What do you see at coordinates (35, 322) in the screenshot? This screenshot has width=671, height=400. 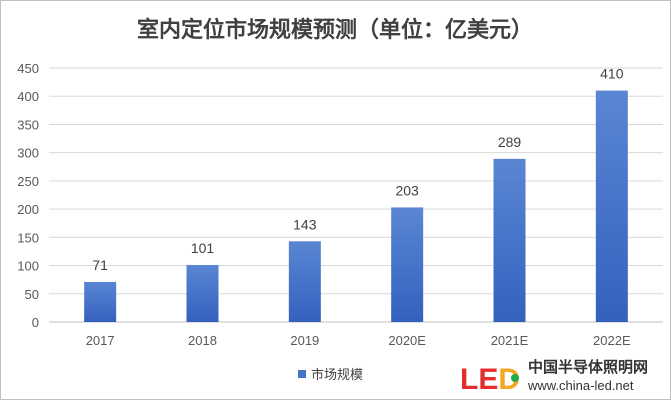 I see `y-tick-label: 0` at bounding box center [35, 322].